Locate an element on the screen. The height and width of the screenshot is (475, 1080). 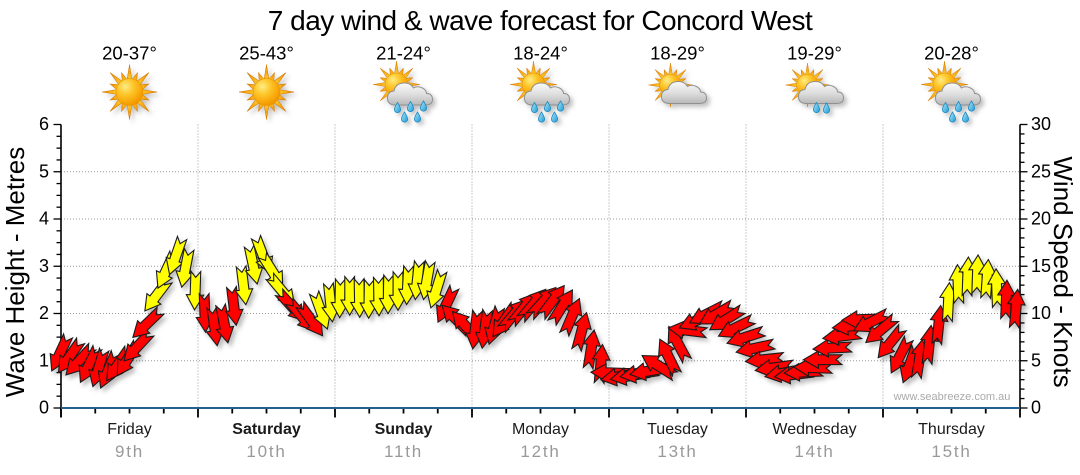
svg-text: 9th is located at coordinates (129, 451).